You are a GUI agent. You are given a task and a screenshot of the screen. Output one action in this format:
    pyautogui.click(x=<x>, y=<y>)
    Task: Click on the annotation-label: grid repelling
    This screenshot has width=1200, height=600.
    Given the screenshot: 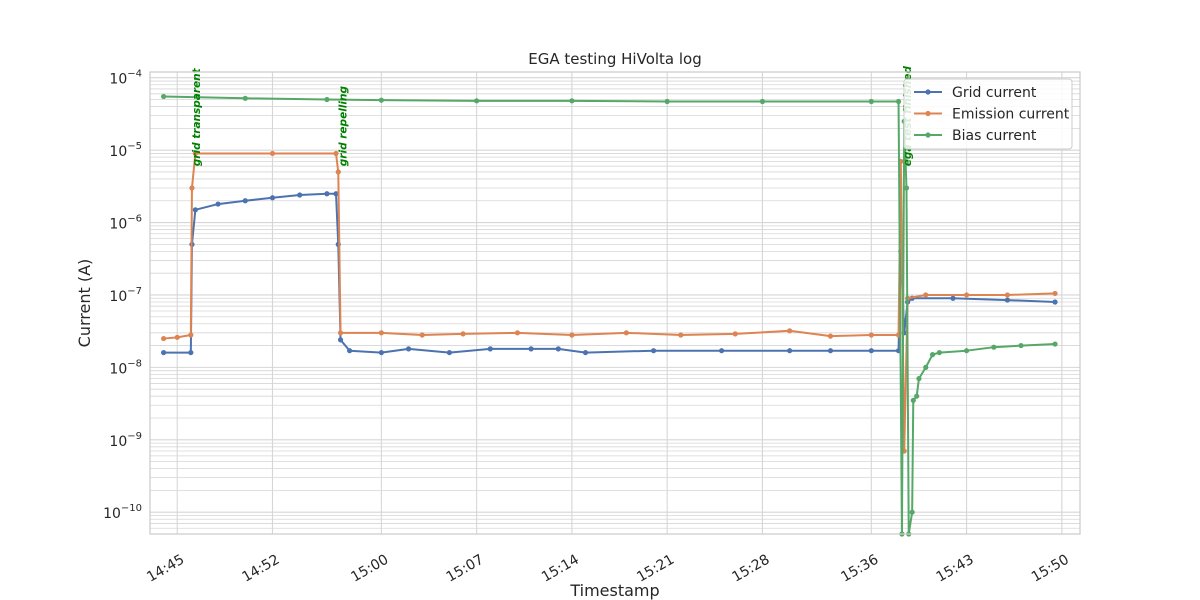 What is the action you would take?
    pyautogui.click(x=343, y=126)
    